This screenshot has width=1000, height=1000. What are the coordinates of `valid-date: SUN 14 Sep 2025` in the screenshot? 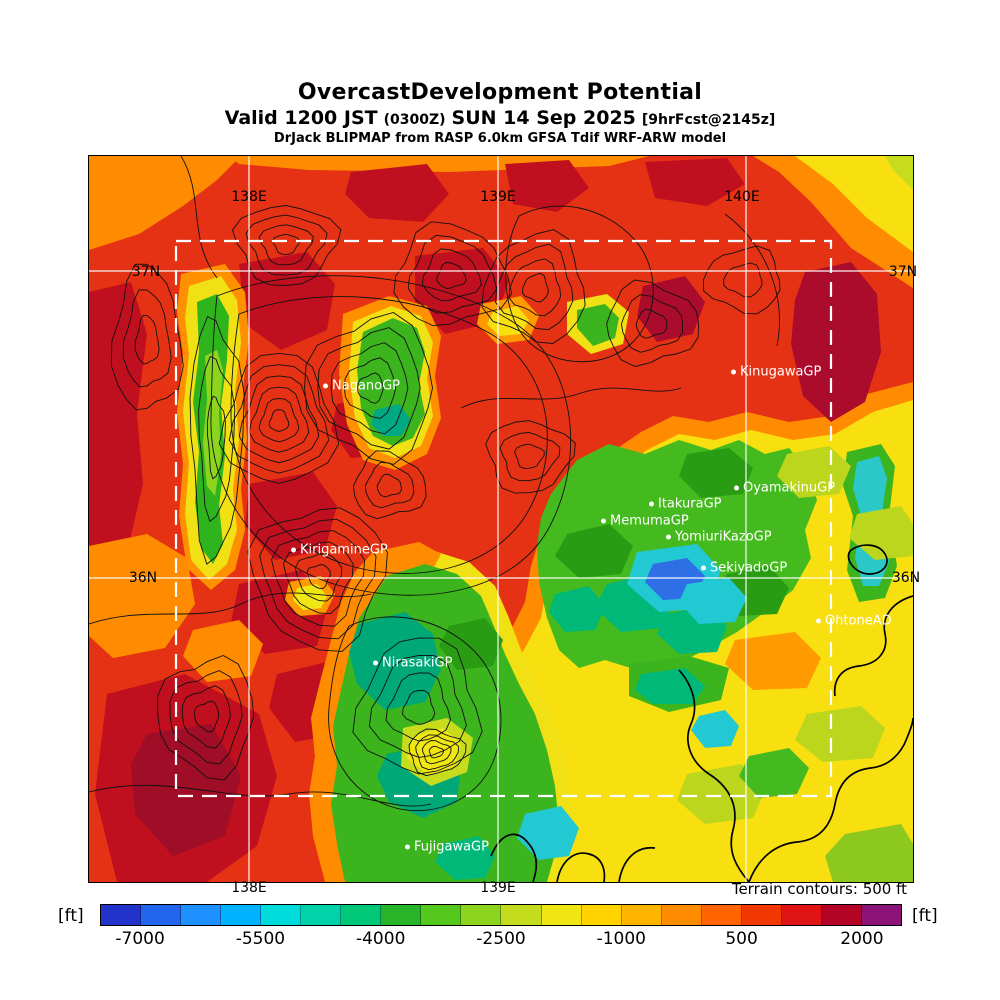 It's located at (543, 118).